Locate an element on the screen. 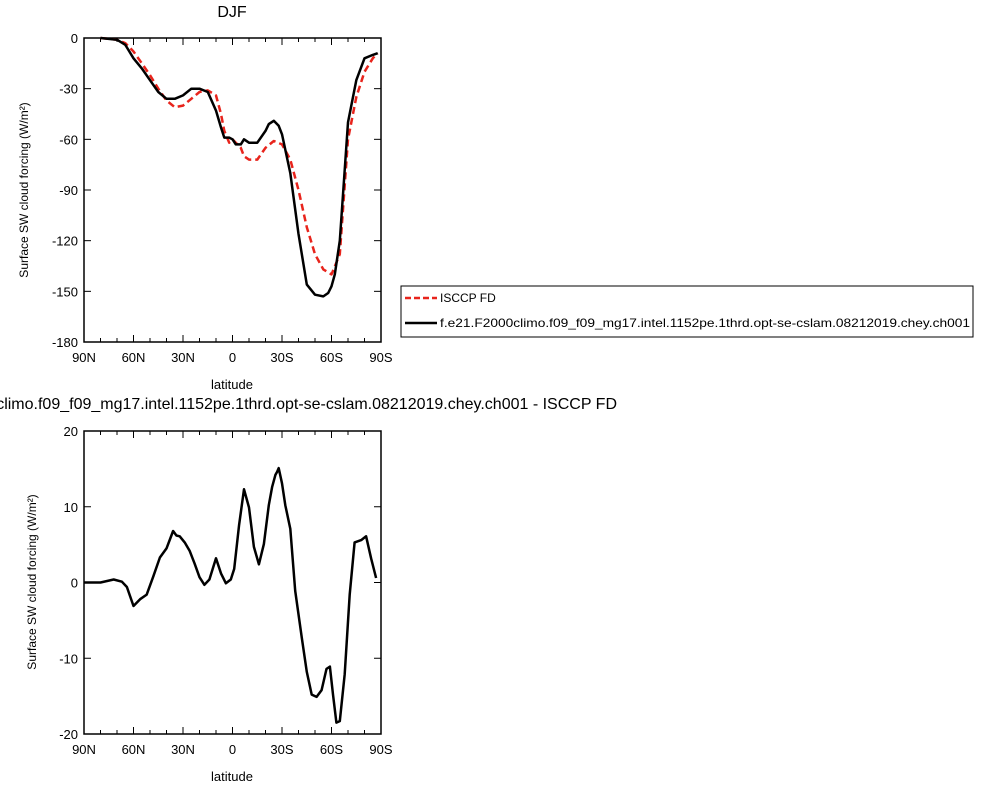  bottom-chart-y-axis-label: Surface SW cloud forcing (W/m²) is located at coordinates (32, 581).